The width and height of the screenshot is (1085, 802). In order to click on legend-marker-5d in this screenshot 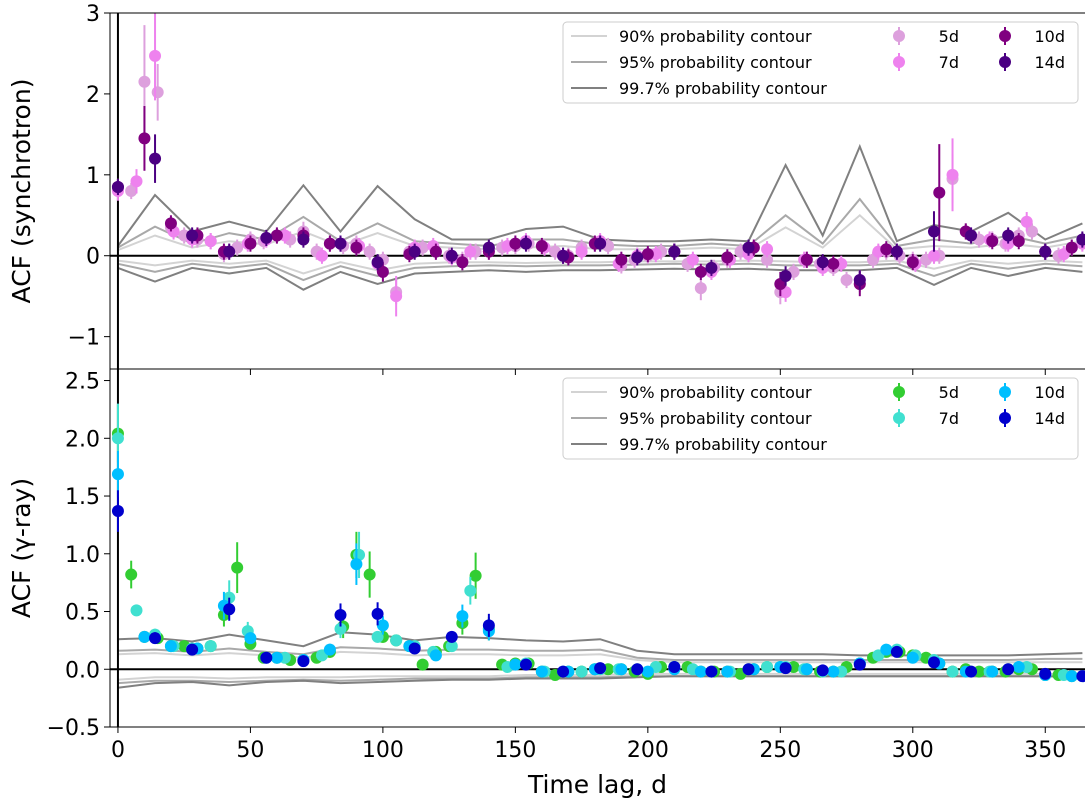, I will do `click(899, 36)`.